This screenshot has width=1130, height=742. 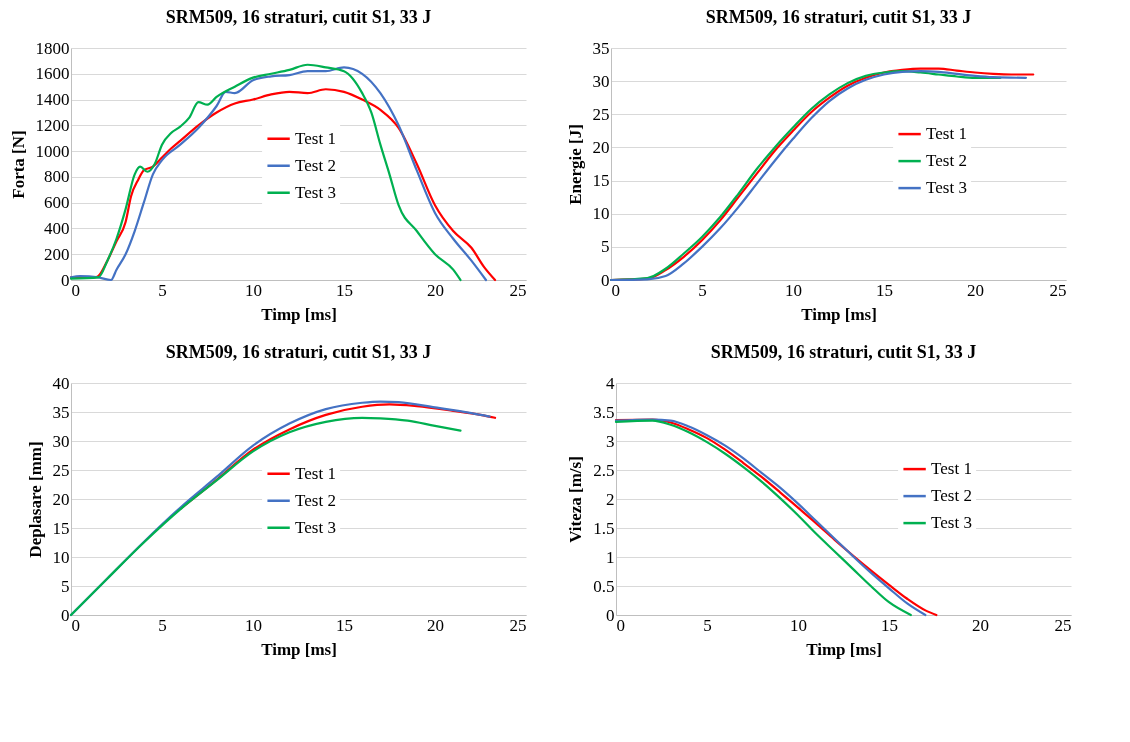 What do you see at coordinates (57, 254) in the screenshot?
I see `y-tick-label: 200` at bounding box center [57, 254].